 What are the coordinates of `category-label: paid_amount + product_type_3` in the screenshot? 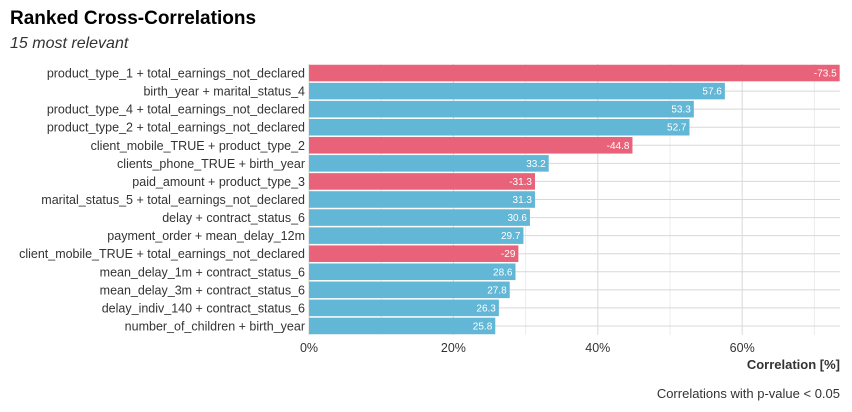 It's located at (218, 182).